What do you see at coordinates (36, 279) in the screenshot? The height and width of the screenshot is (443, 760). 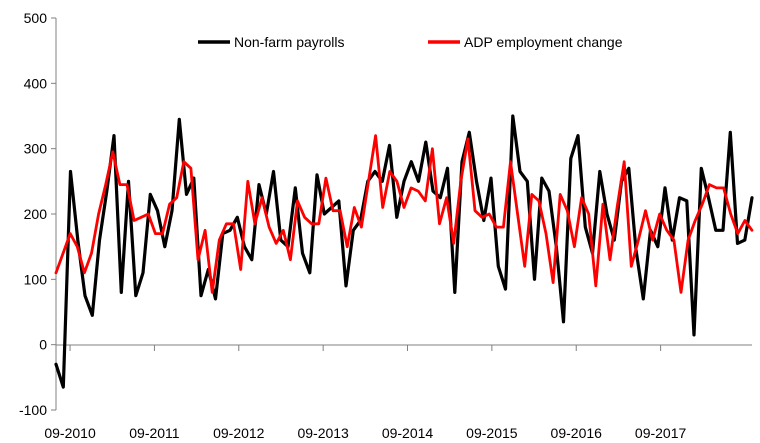 I see `y-tick-label: 100` at bounding box center [36, 279].